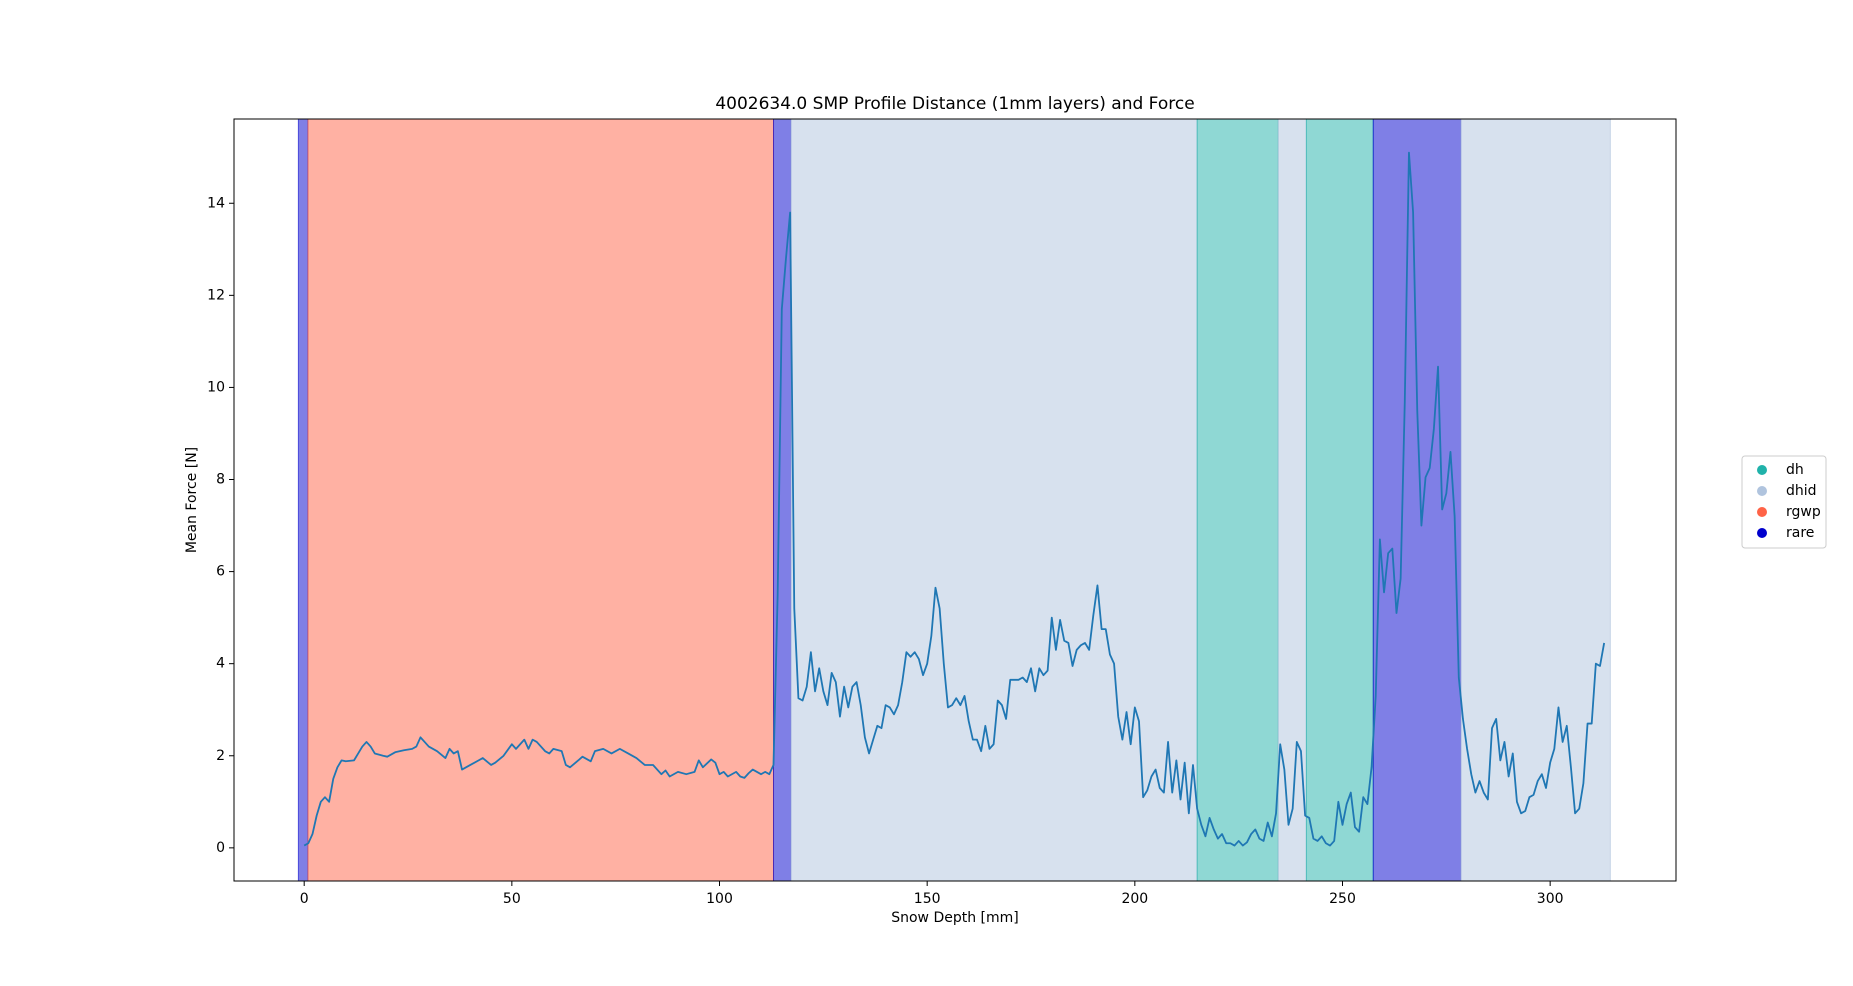 This screenshot has width=1853, height=986. What do you see at coordinates (220, 664) in the screenshot?
I see `y-tick-label: 4` at bounding box center [220, 664].